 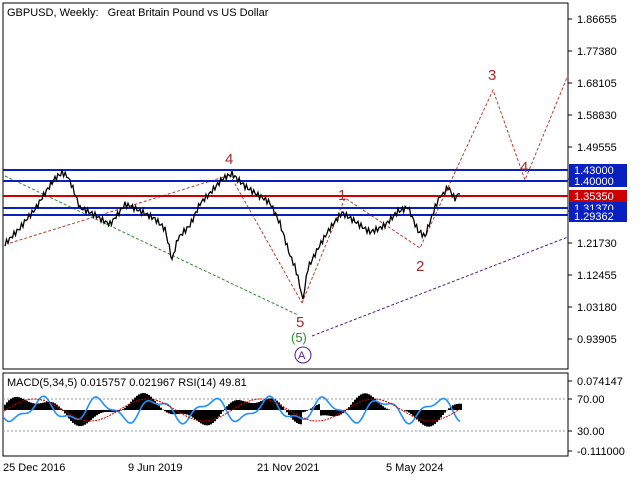 What do you see at coordinates (155, 468) in the screenshot?
I see `time-tick-2: 9 Jun 2019` at bounding box center [155, 468].